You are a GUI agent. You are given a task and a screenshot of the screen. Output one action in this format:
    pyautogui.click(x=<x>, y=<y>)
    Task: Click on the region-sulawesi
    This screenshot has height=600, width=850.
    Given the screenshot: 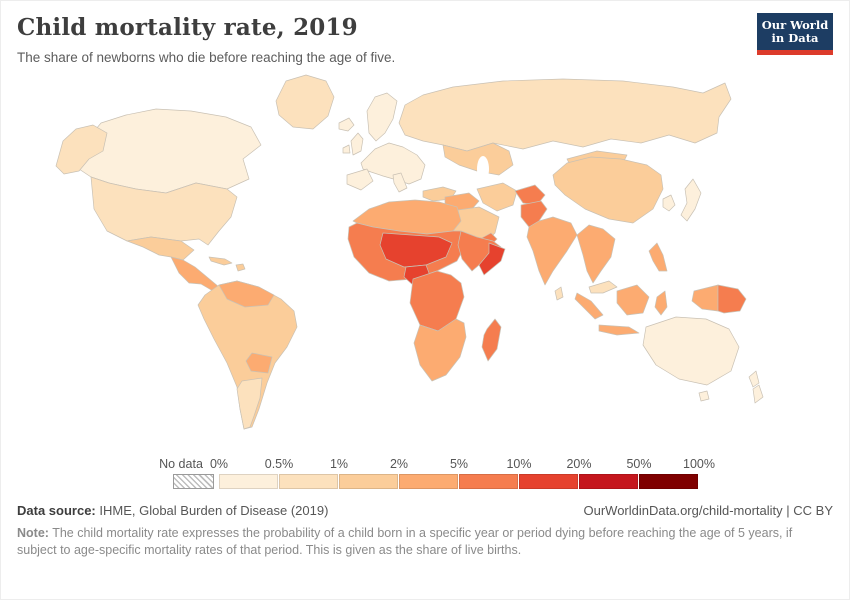 What is the action you would take?
    pyautogui.click(x=661, y=303)
    